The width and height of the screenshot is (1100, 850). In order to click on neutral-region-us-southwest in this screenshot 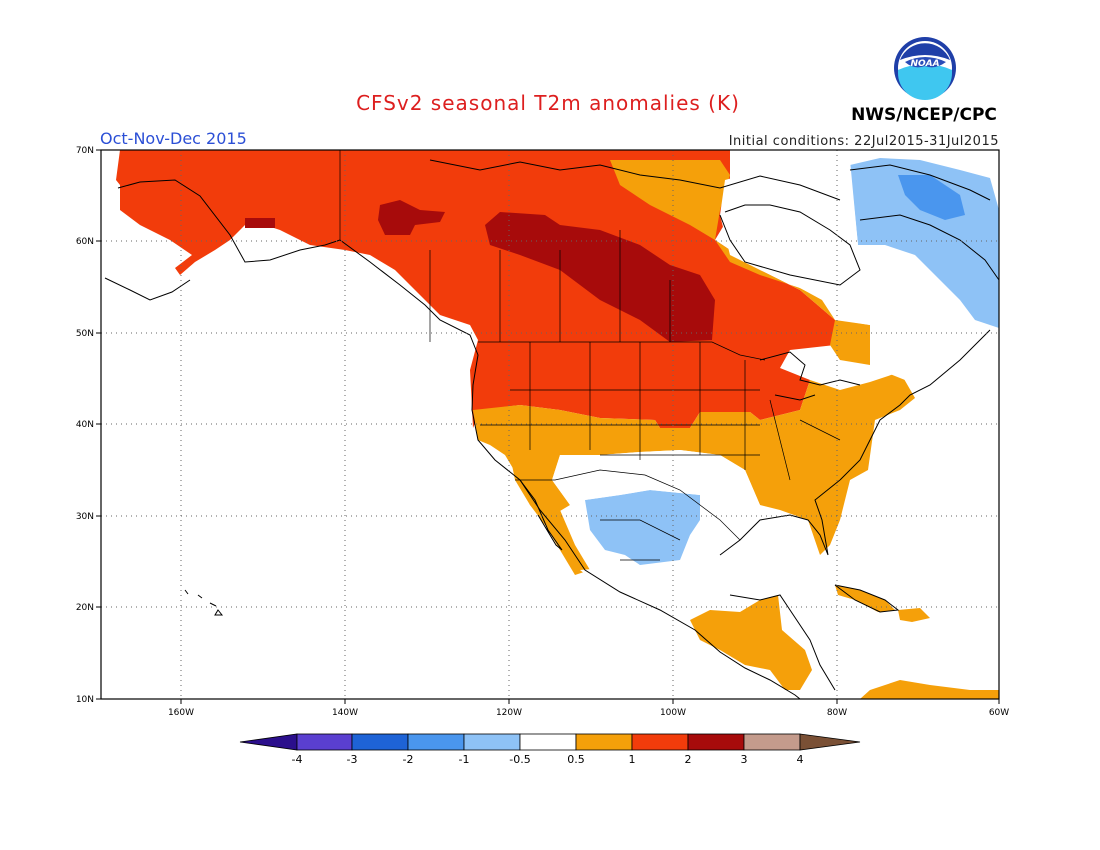, I will do `click(656, 505)`.